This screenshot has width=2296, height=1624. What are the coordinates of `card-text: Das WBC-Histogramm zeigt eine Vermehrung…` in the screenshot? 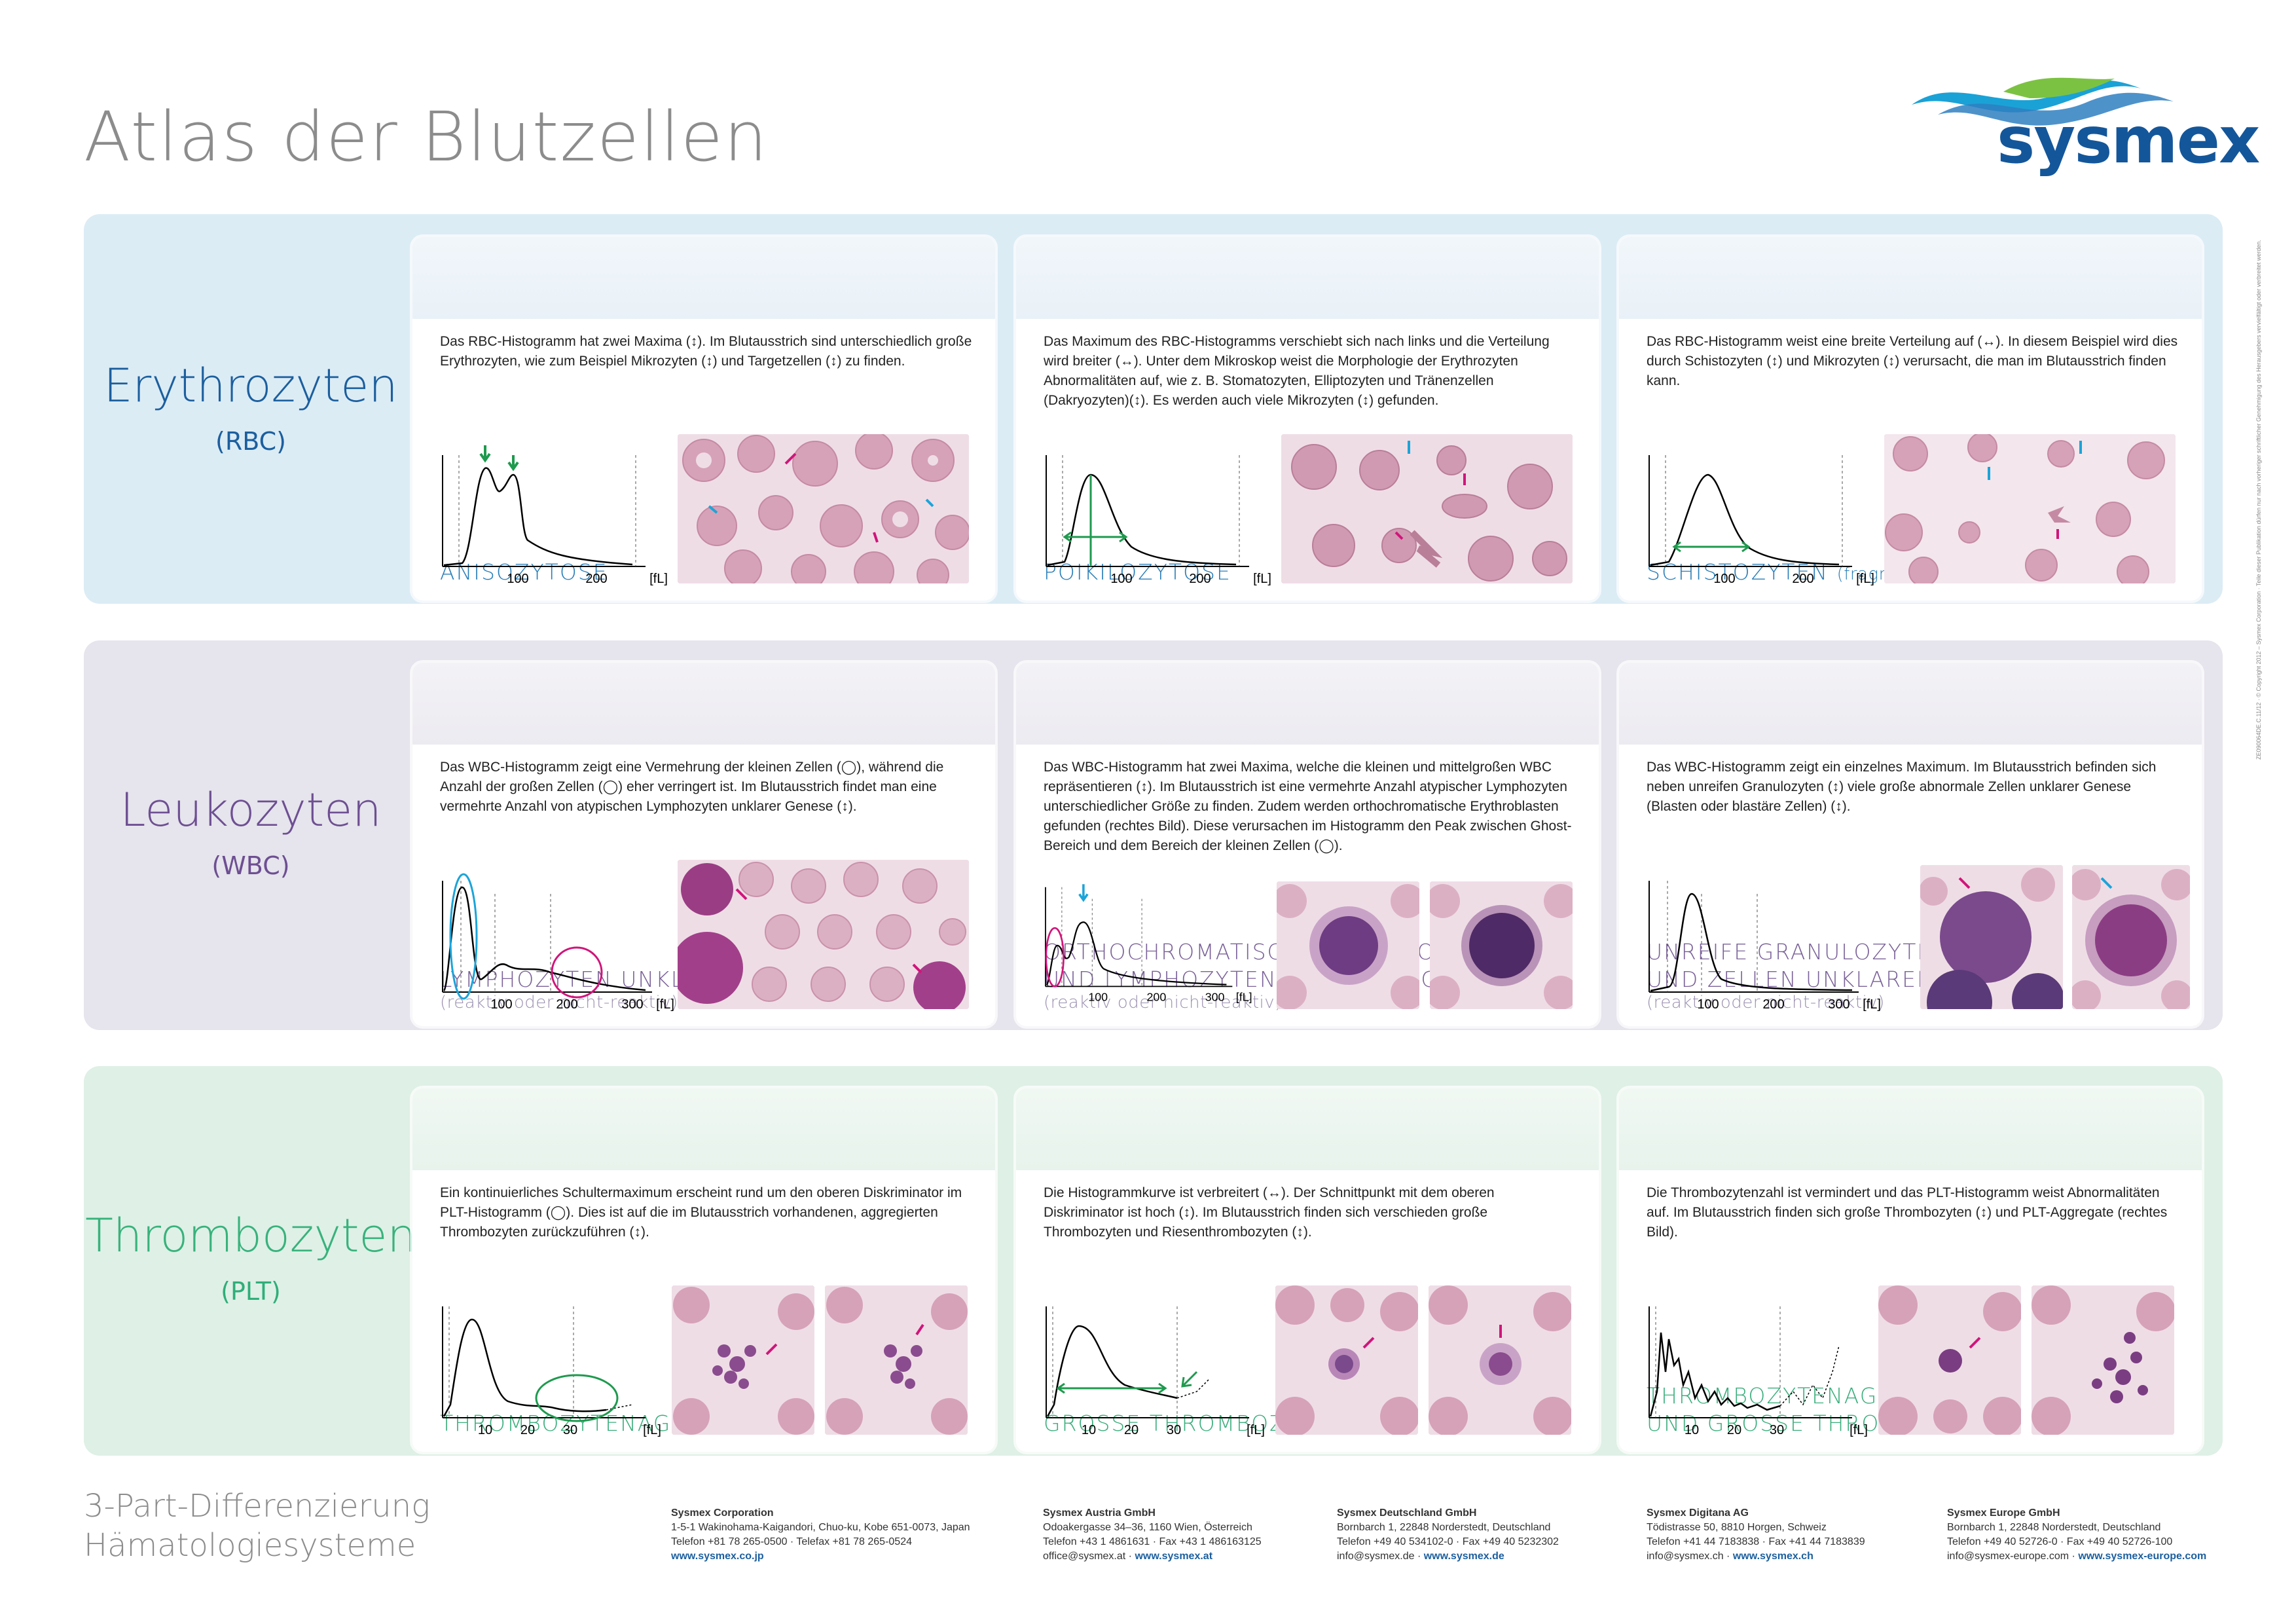 It's located at (692, 787).